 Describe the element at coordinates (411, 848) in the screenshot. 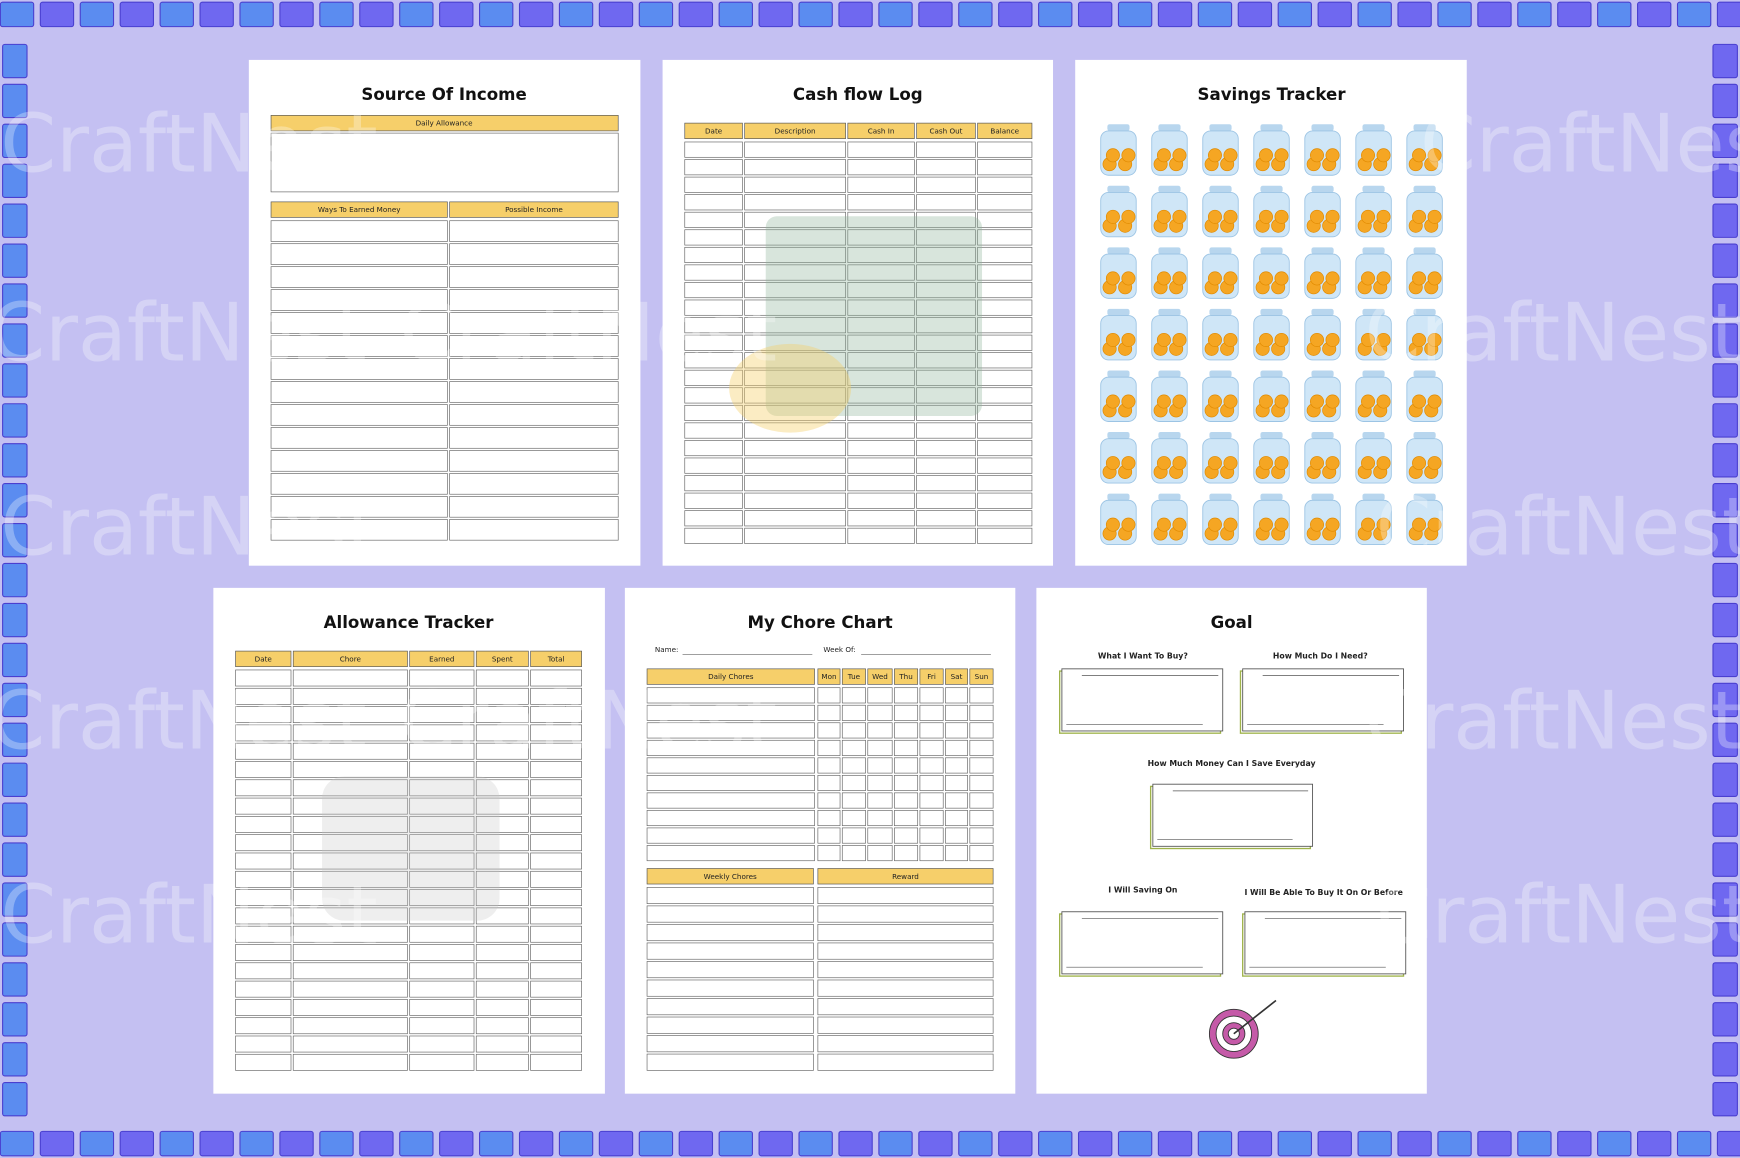

I see `illustration` at that location.